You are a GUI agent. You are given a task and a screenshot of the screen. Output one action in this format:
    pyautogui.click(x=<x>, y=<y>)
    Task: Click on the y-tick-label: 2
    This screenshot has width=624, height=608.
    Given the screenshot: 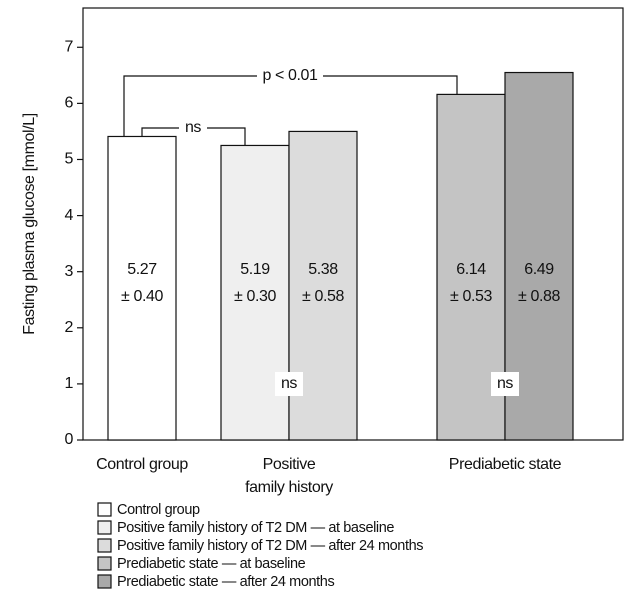 What is the action you would take?
    pyautogui.click(x=69, y=327)
    